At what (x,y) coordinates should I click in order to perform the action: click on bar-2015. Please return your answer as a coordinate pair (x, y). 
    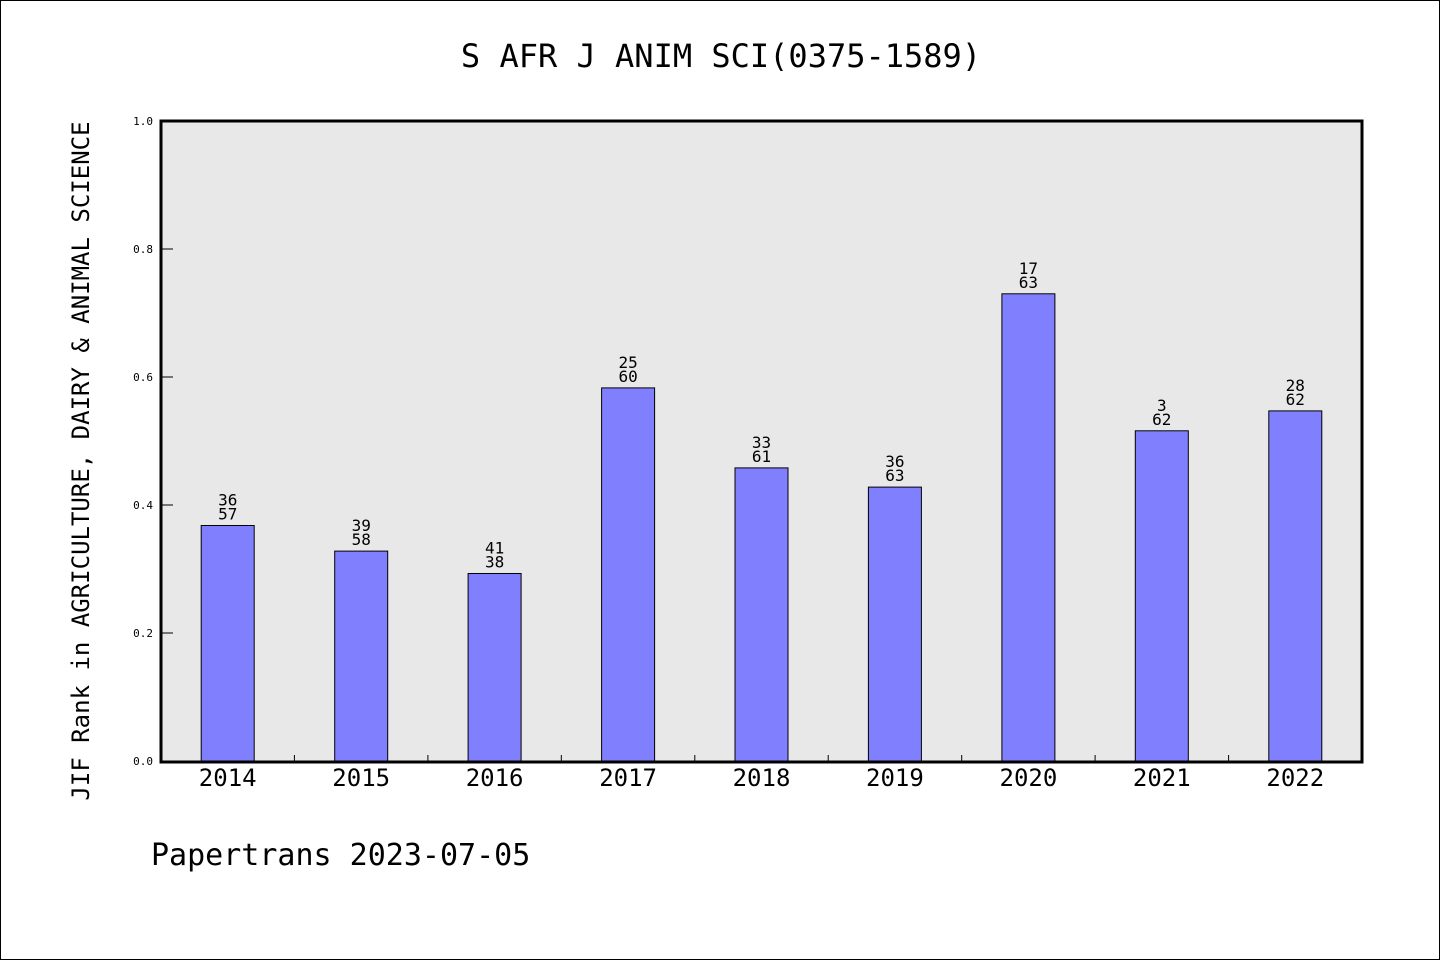
    Looking at the image, I should click on (361, 656).